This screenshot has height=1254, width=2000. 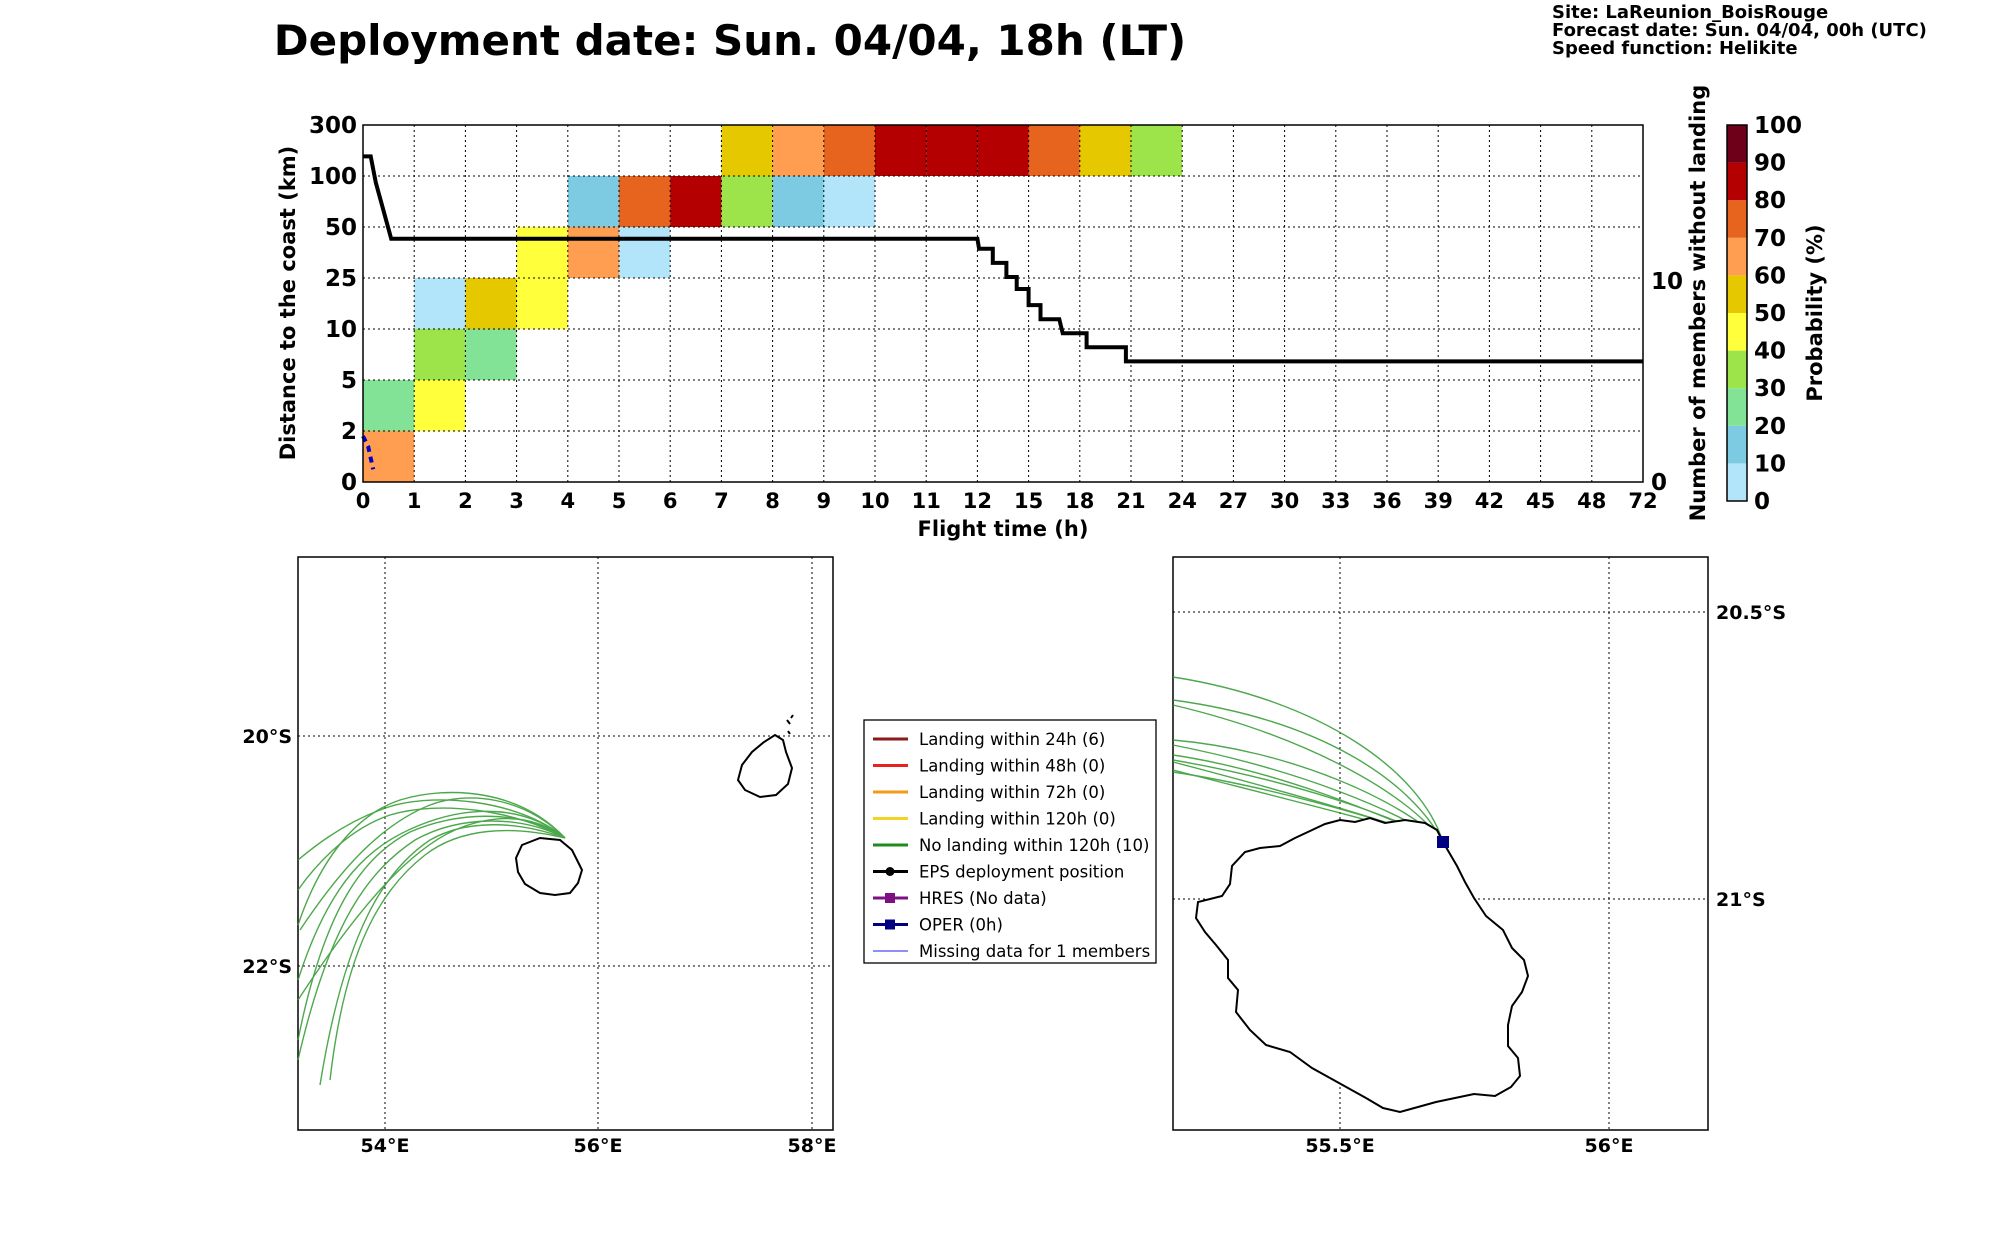 What do you see at coordinates (1182, 501) in the screenshot?
I see `x-tick-label: 24` at bounding box center [1182, 501].